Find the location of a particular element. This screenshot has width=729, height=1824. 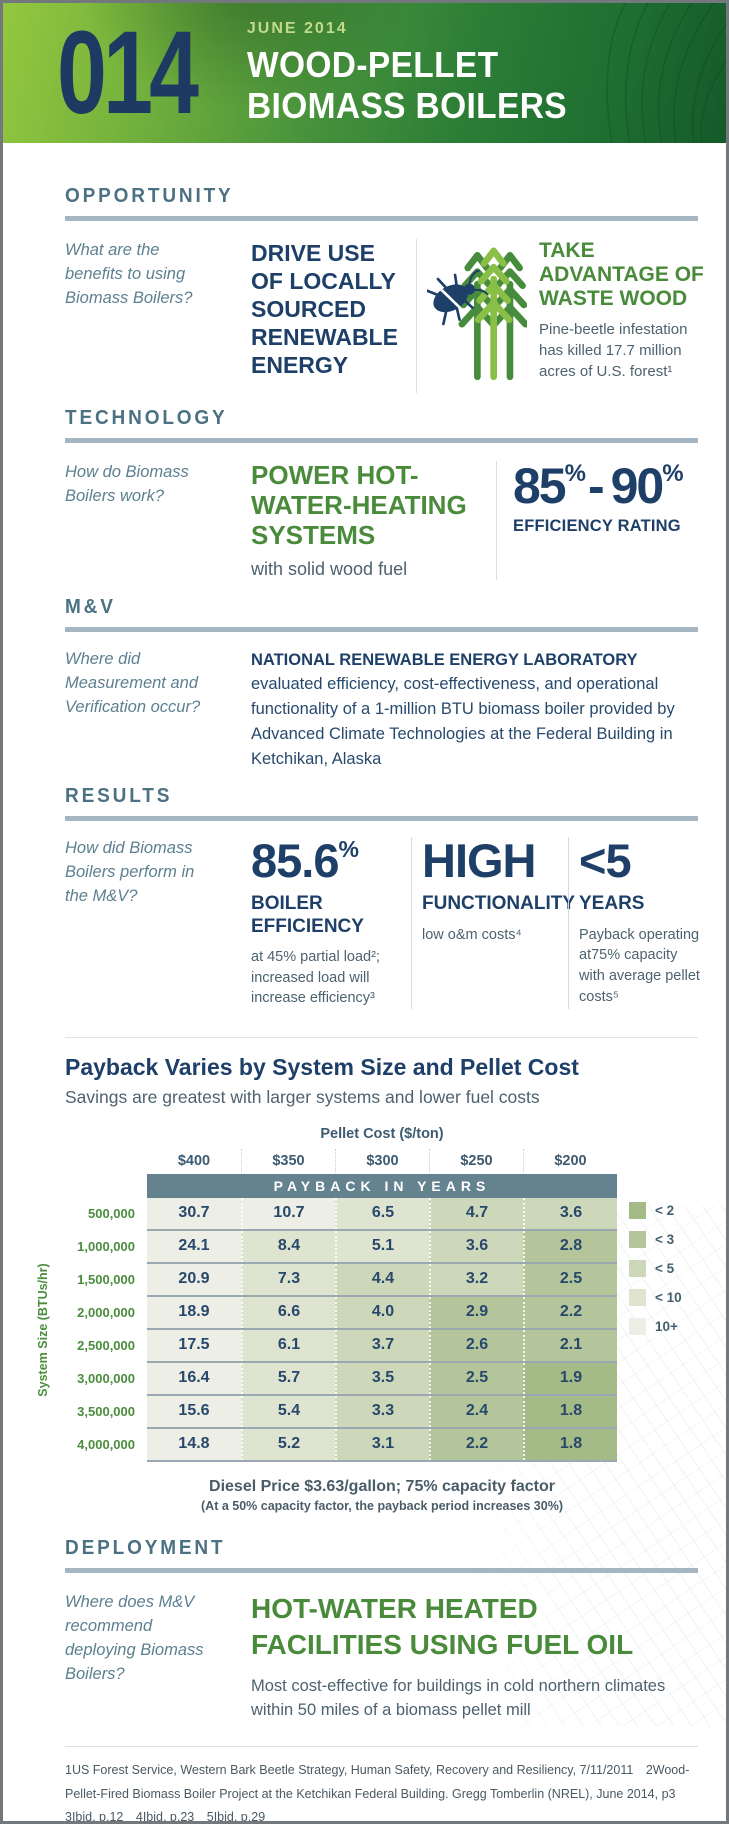

beetle-trees-icon is located at coordinates (477, 314).